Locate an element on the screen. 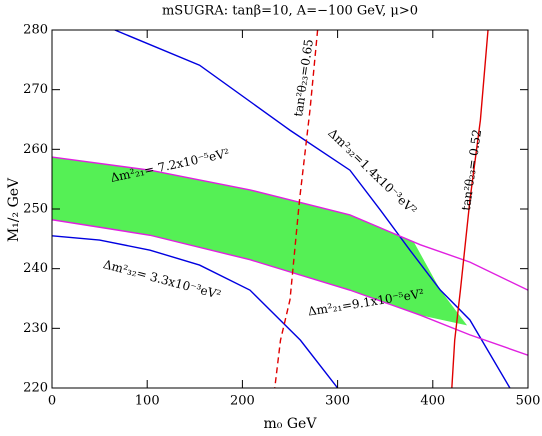 Image resolution: width=542 pixels, height=436 pixels. chart-title: mSUGRA: tanβ=10, A=−100 GeV, μ>0 is located at coordinates (290, 11).